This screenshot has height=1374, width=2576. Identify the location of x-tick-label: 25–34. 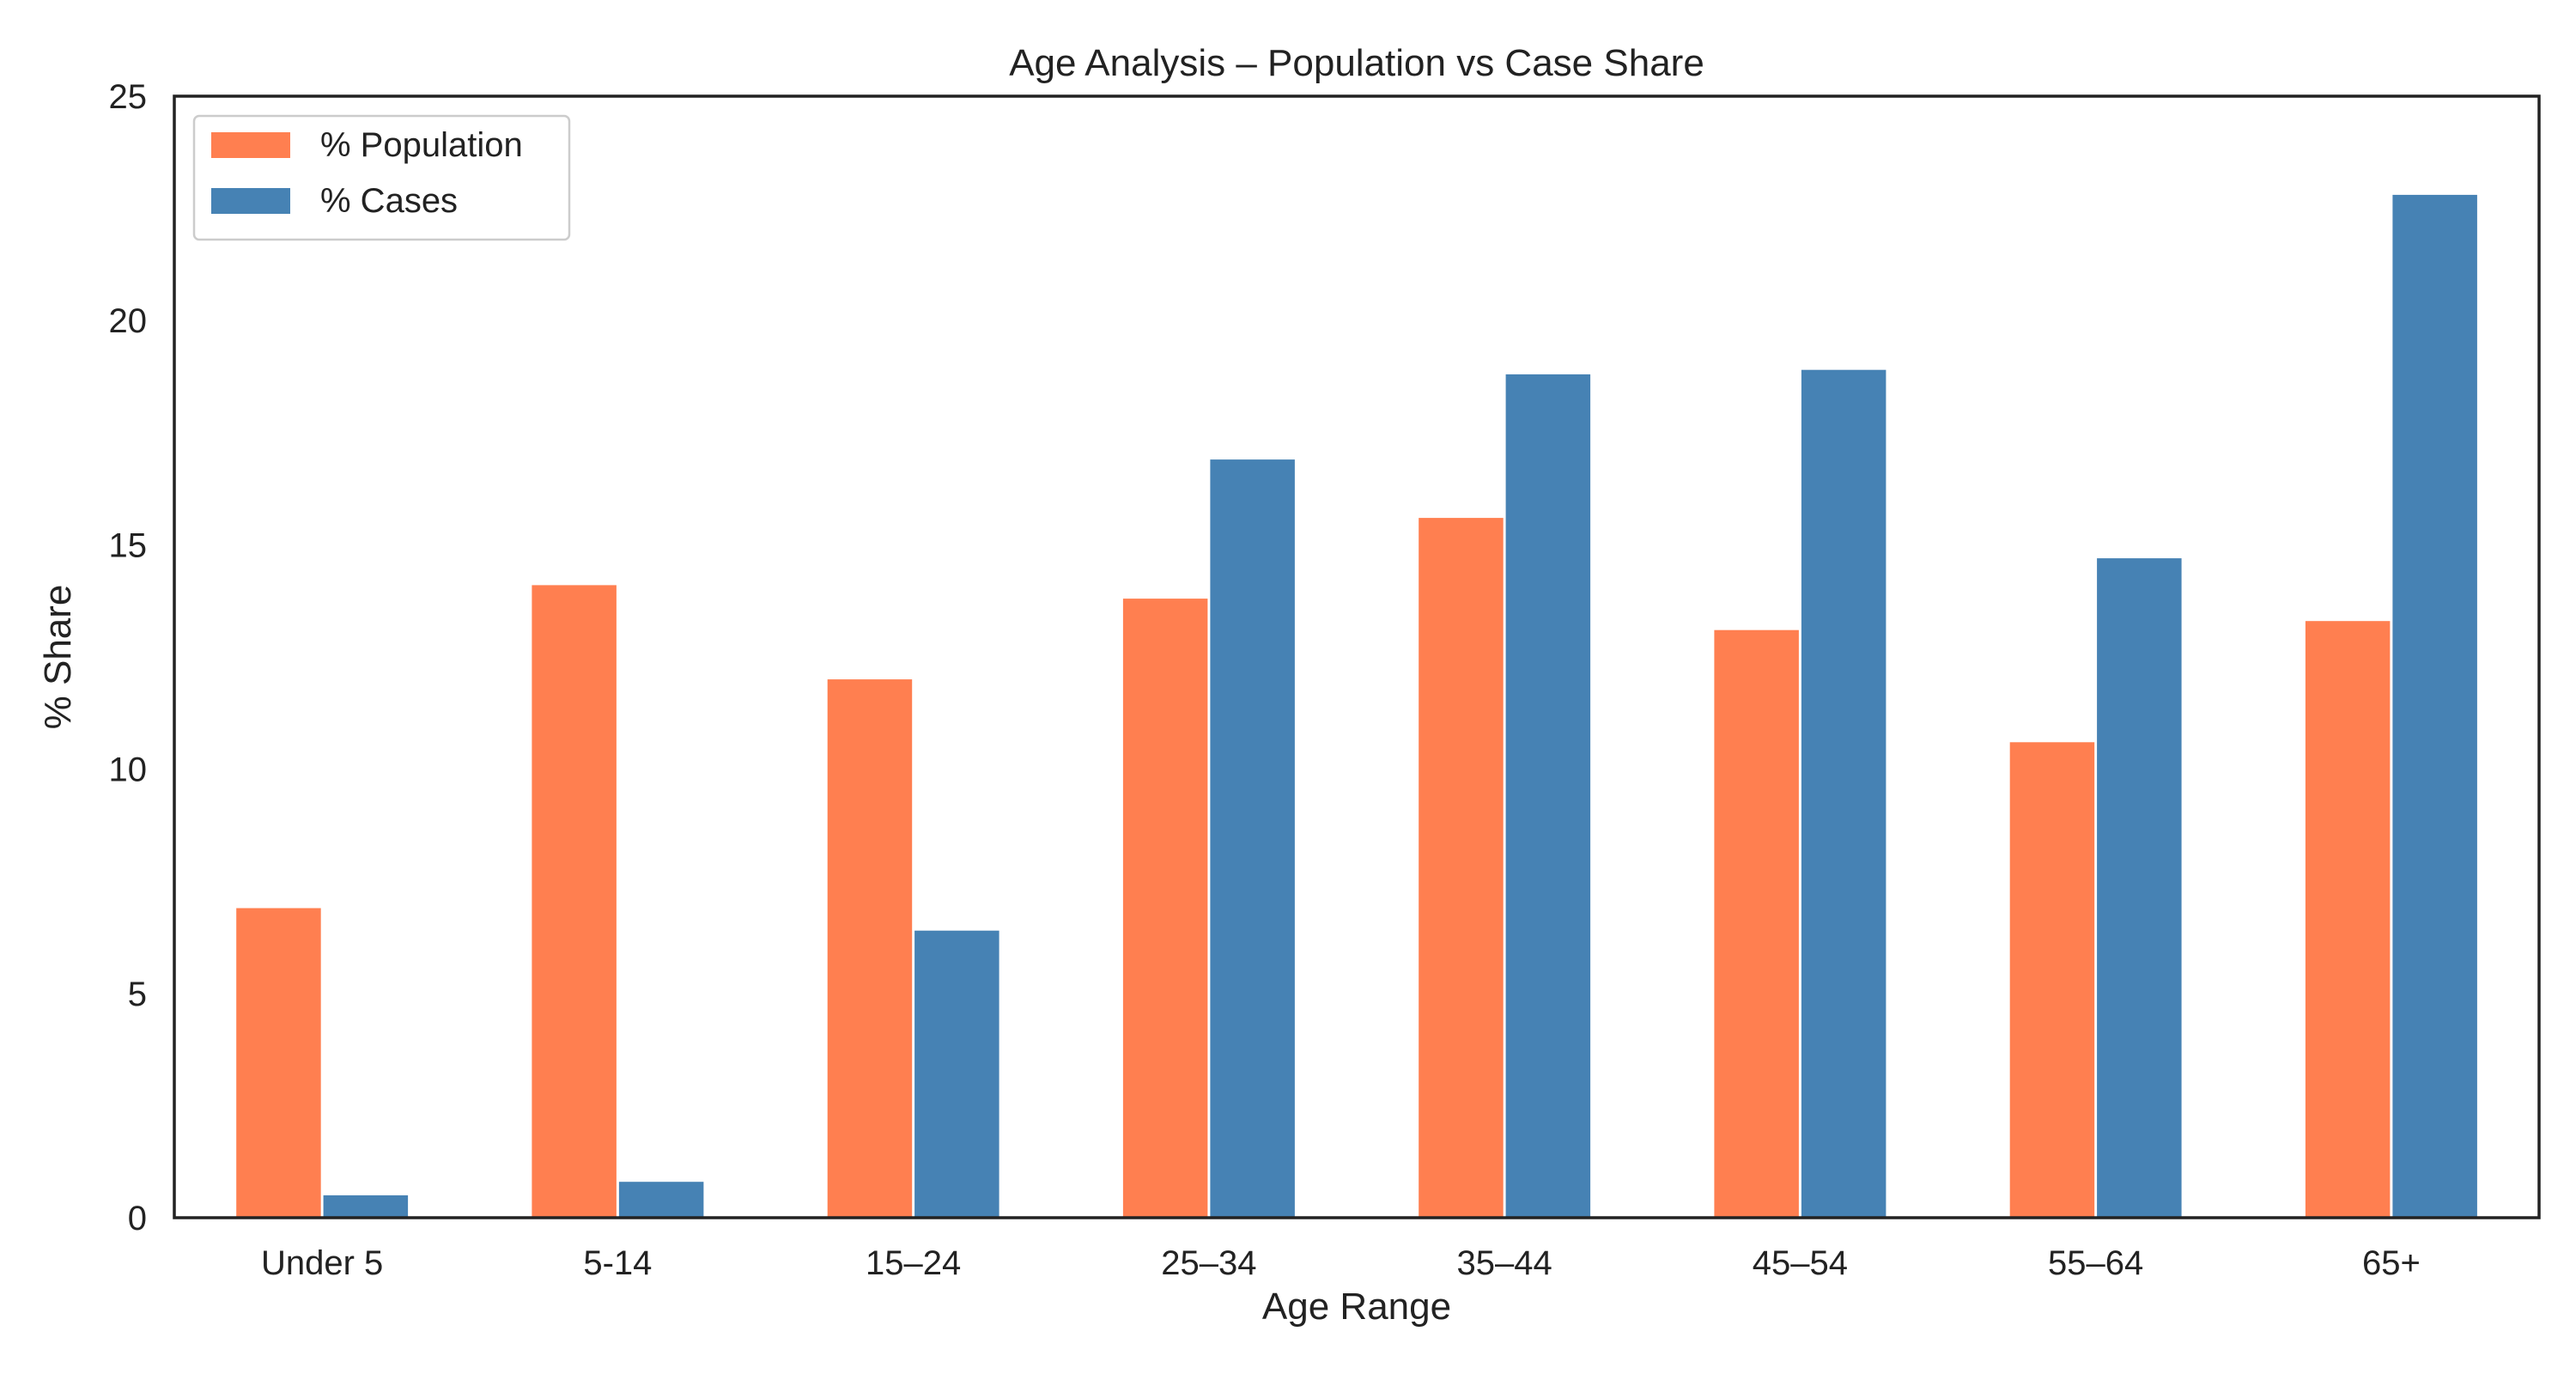
(1208, 1263).